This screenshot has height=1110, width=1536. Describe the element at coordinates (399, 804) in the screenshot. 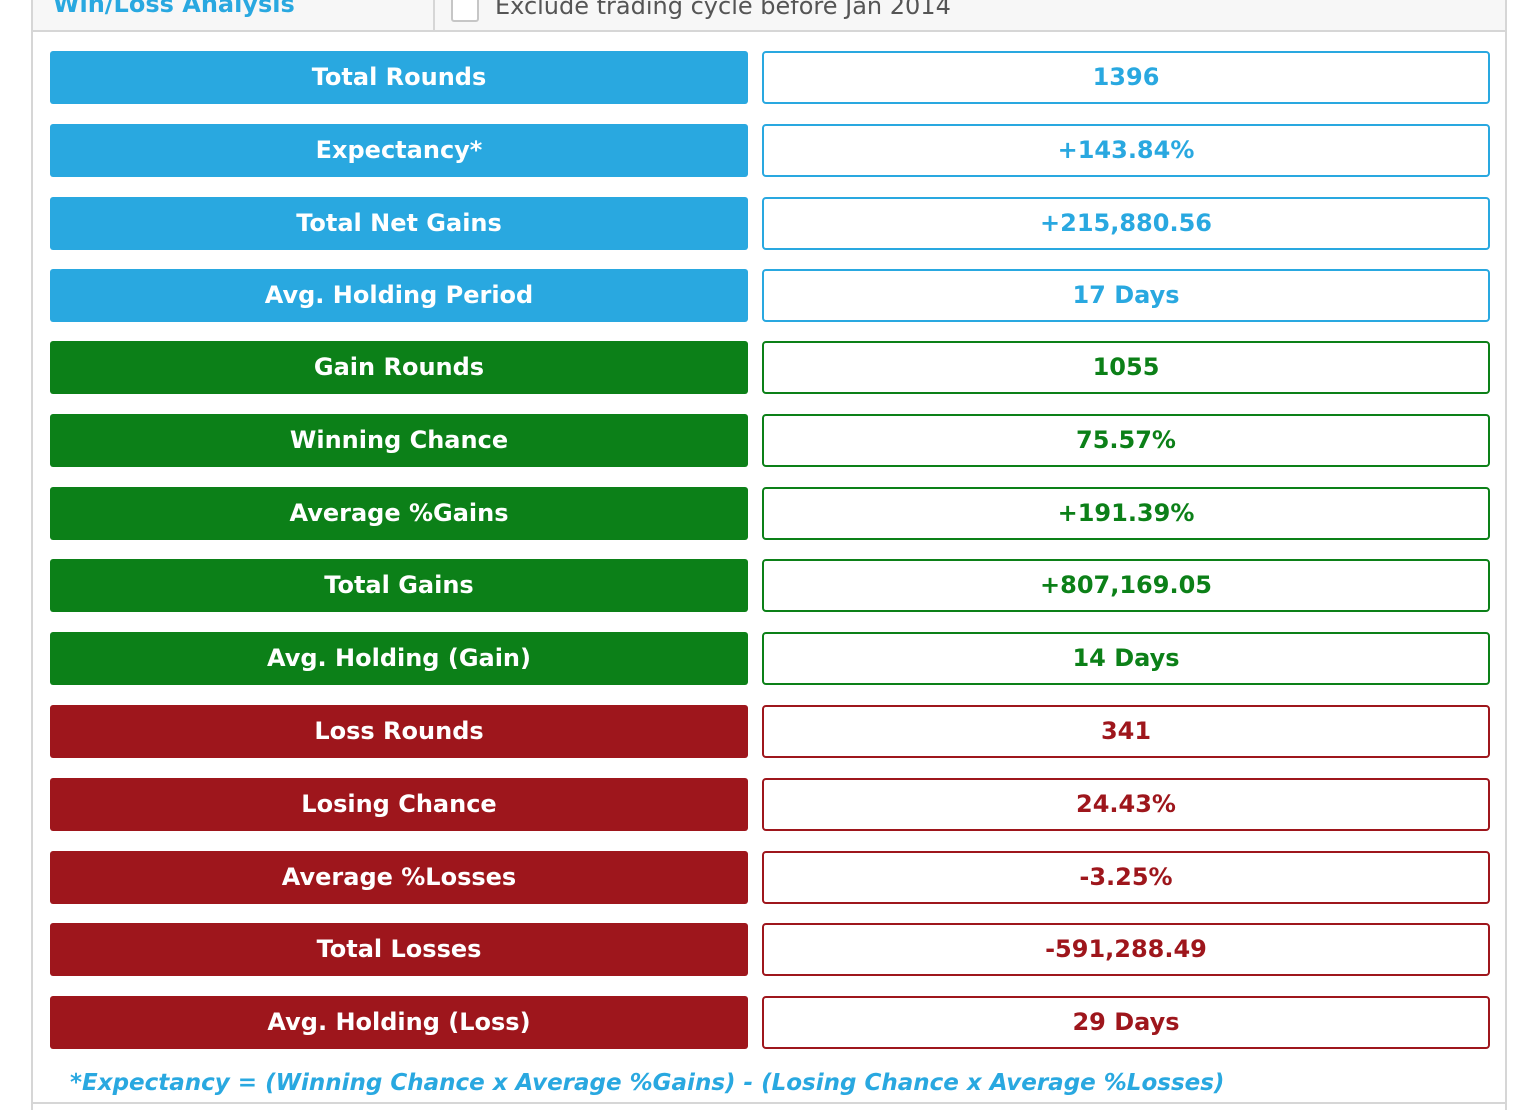

I see `stat-label: Losing Chance` at that location.